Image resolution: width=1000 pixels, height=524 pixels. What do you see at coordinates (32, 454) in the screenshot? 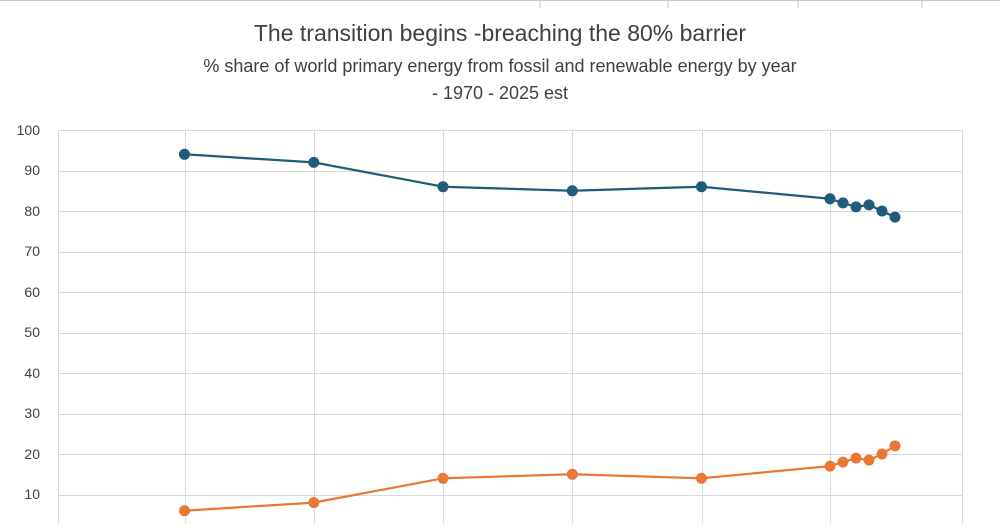
I see `y-tick-label: 20` at bounding box center [32, 454].